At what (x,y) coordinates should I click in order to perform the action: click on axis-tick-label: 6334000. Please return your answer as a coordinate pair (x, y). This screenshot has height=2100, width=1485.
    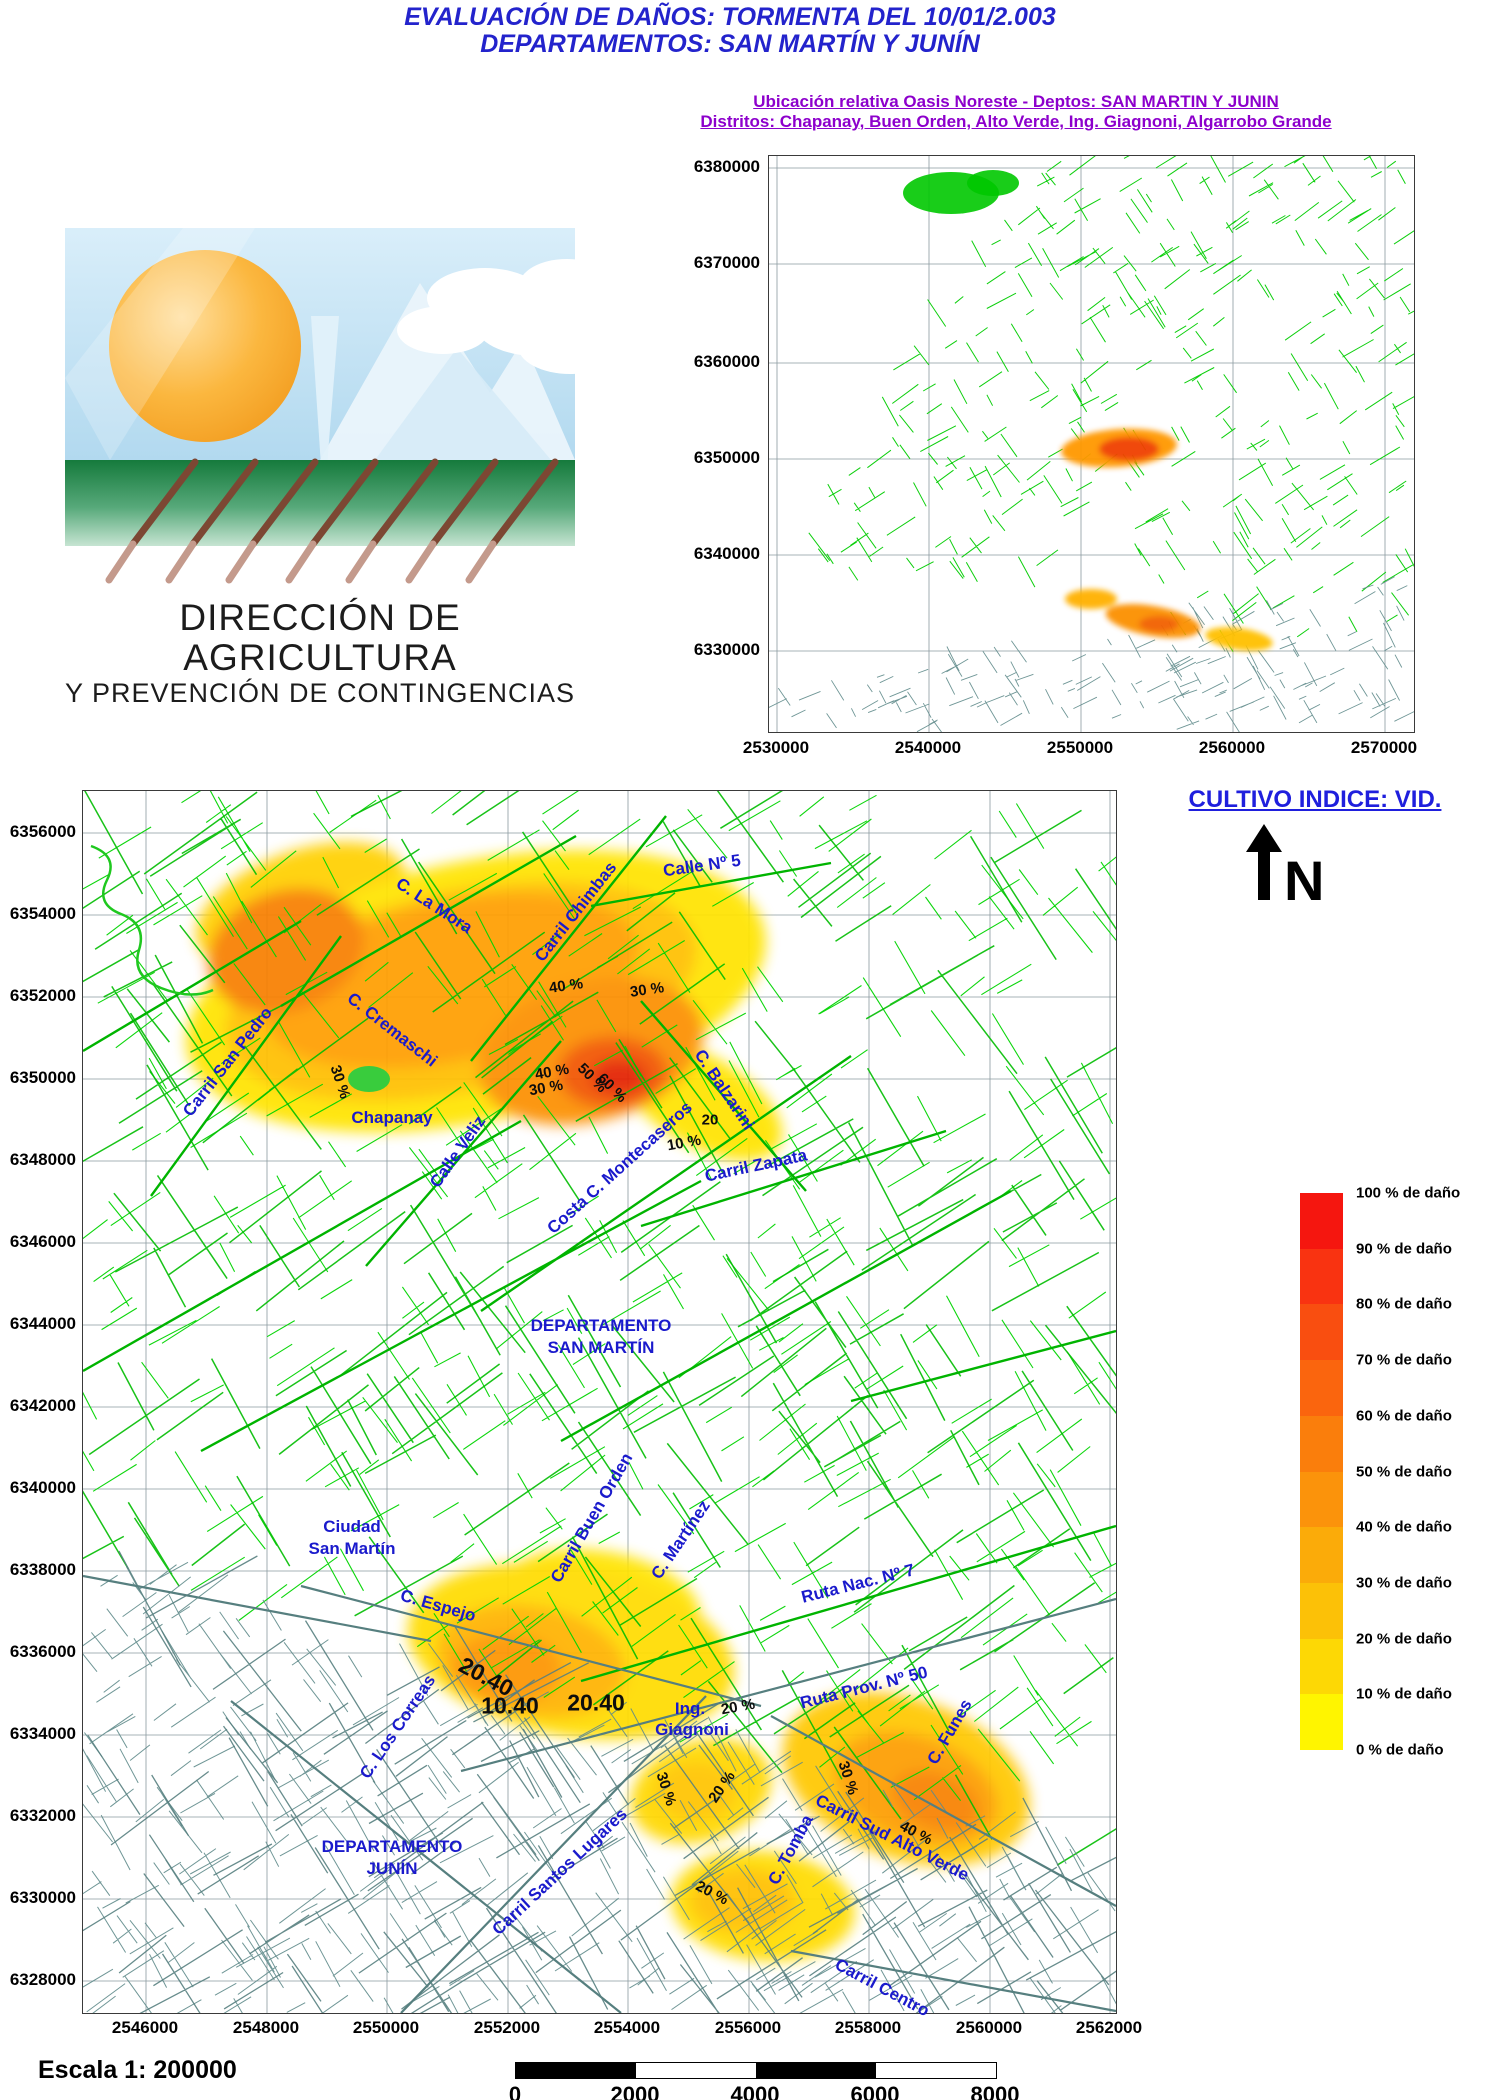
    Looking at the image, I should click on (42, 1733).